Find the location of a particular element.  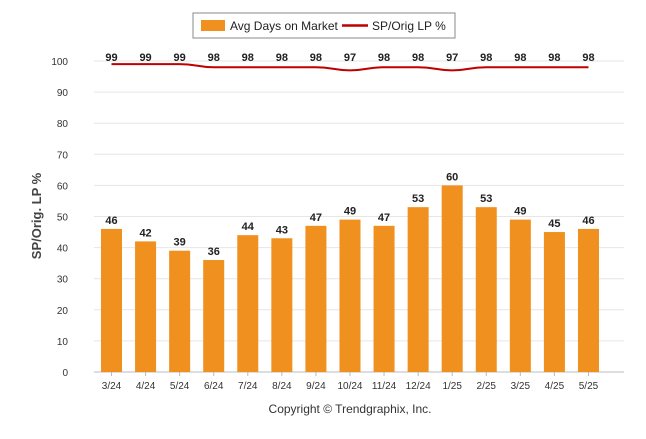

x-tick-label: 5/24 is located at coordinates (180, 386).